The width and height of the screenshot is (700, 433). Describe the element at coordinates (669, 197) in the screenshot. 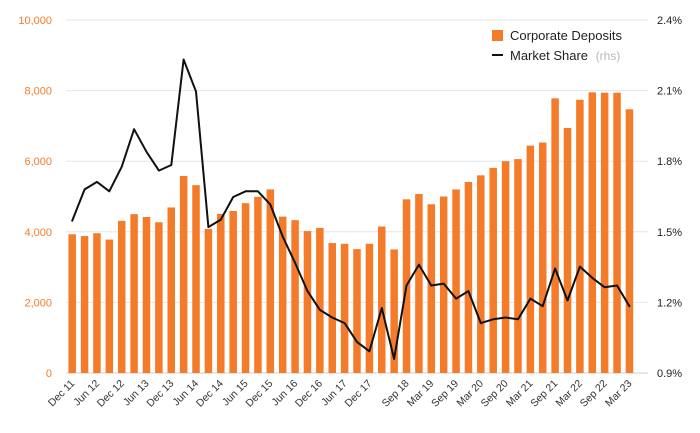

I see `right-axis-ticks: 0.9% 1.2% 1.5% 1.8% 2.1% 2.4%` at that location.